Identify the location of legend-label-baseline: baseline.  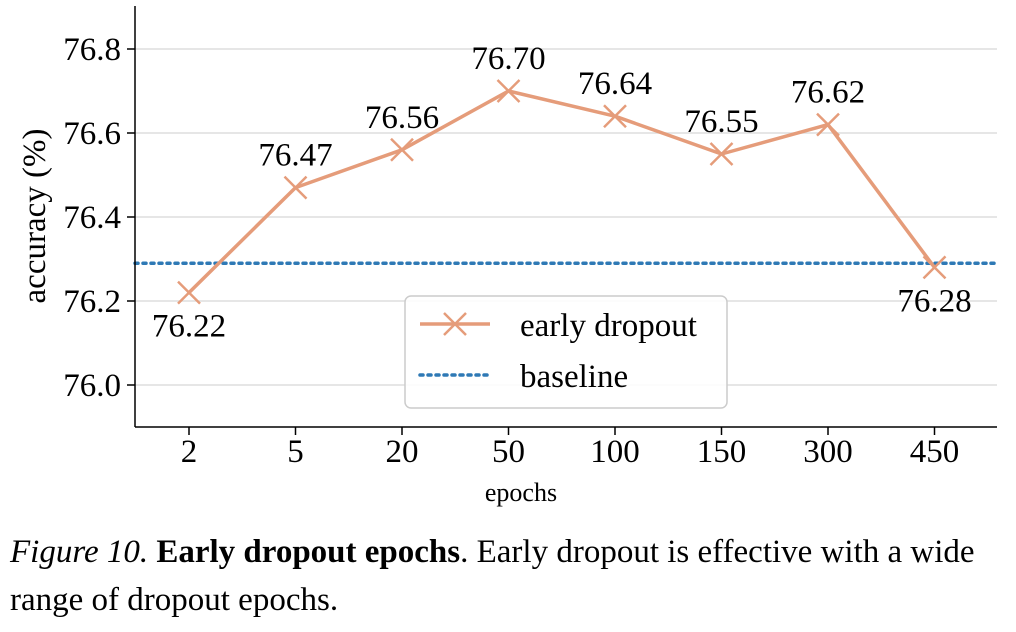
(574, 377).